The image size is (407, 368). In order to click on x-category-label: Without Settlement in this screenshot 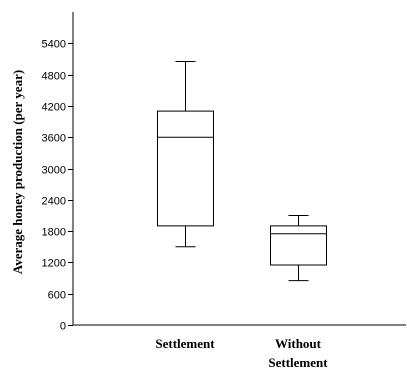, I will do `click(298, 352)`.